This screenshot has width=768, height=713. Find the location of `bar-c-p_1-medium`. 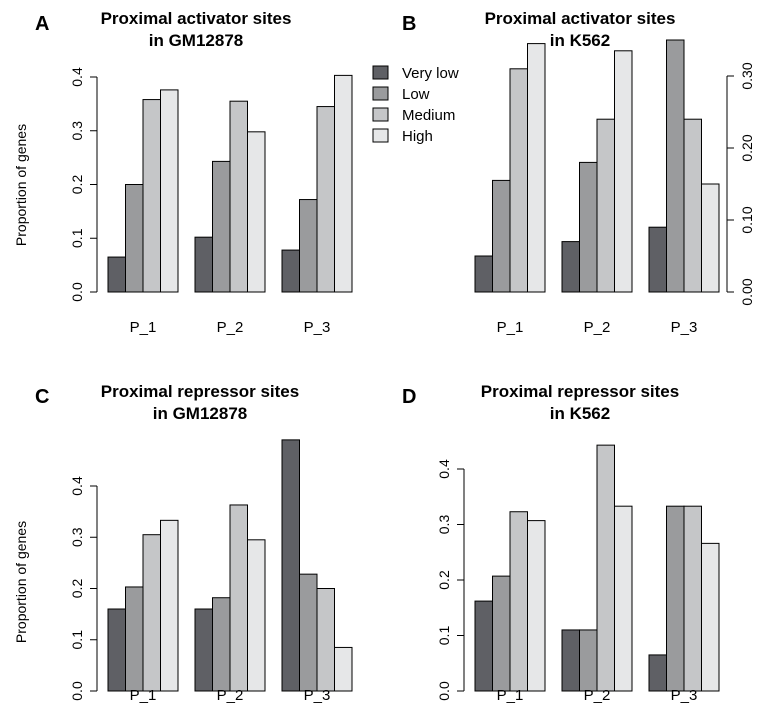

bar-c-p_1-medium is located at coordinates (151, 613).